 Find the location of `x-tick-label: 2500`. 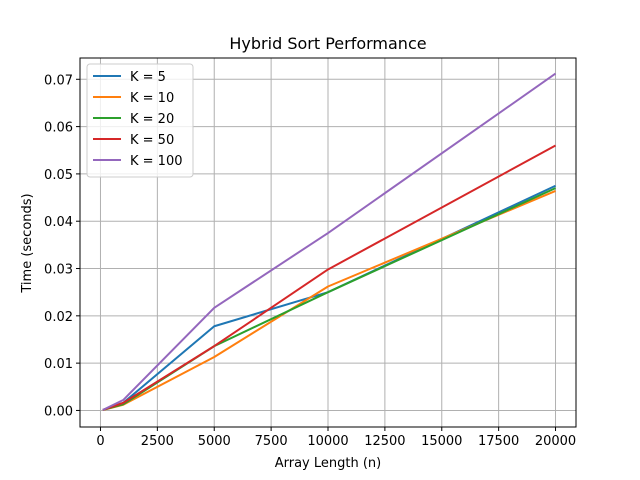

x-tick-label: 2500 is located at coordinates (157, 441).